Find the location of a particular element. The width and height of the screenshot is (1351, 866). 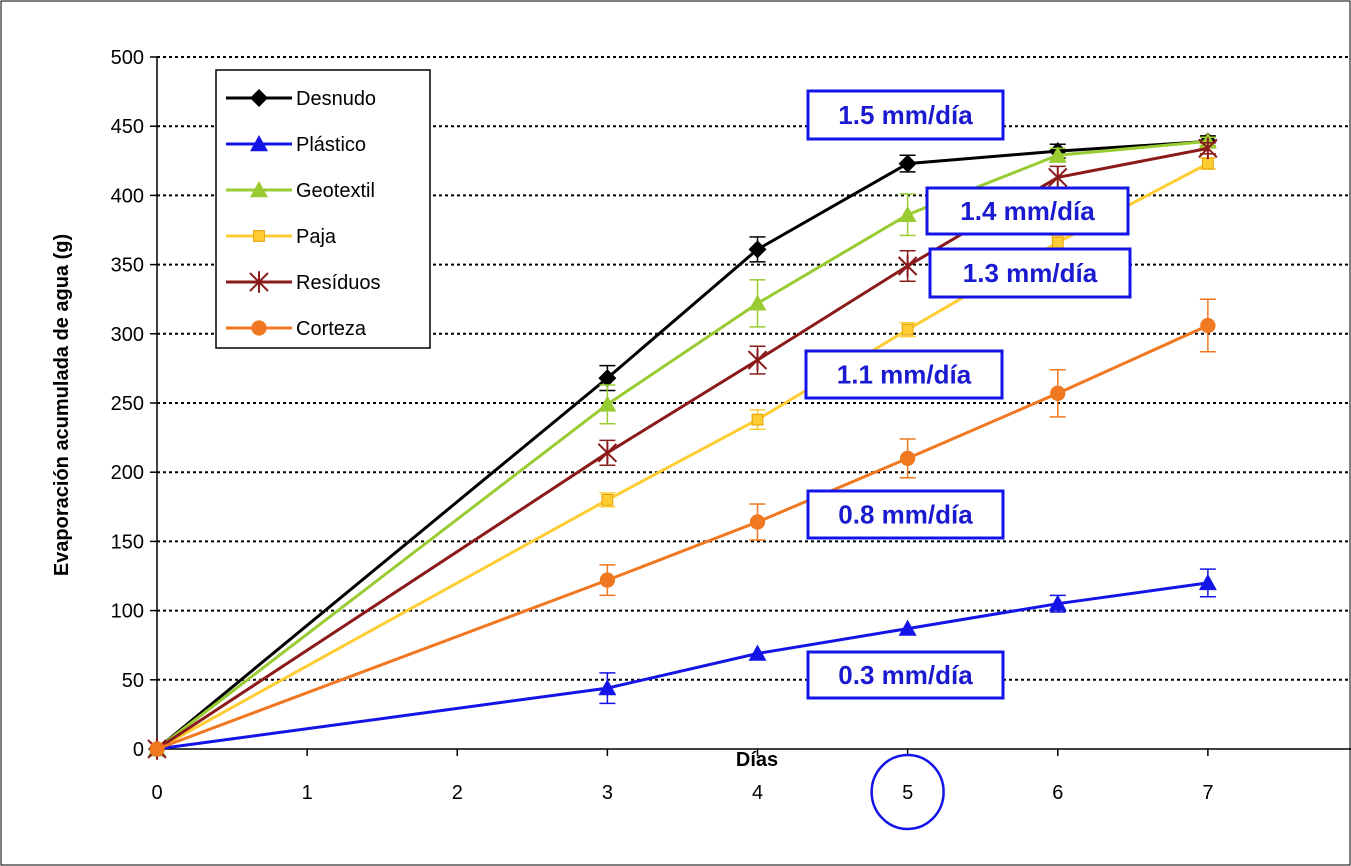

y-tick-label-500: 500 is located at coordinates (127, 58).